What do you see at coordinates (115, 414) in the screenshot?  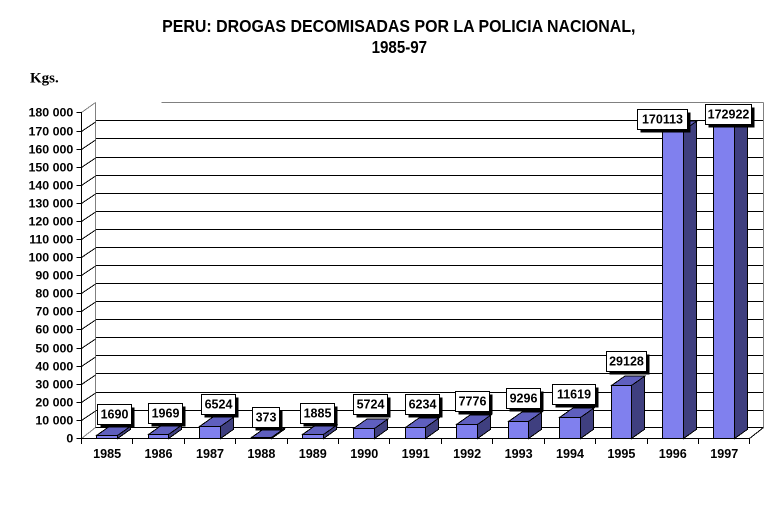 I see `svg-text: 1690` at bounding box center [115, 414].